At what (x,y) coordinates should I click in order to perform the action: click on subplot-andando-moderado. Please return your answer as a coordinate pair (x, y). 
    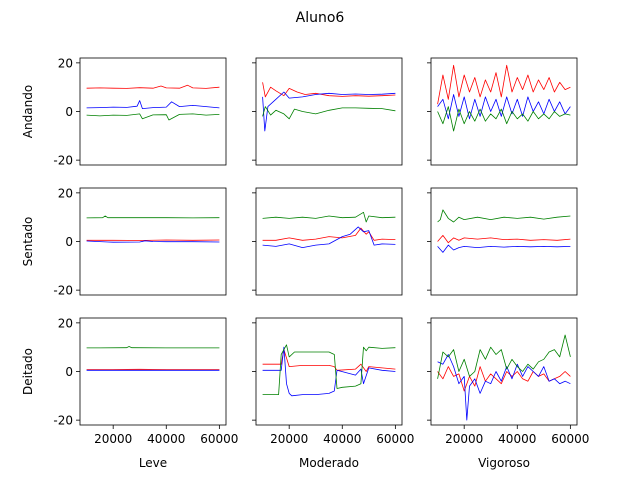
    Looking at the image, I should click on (327, 111).